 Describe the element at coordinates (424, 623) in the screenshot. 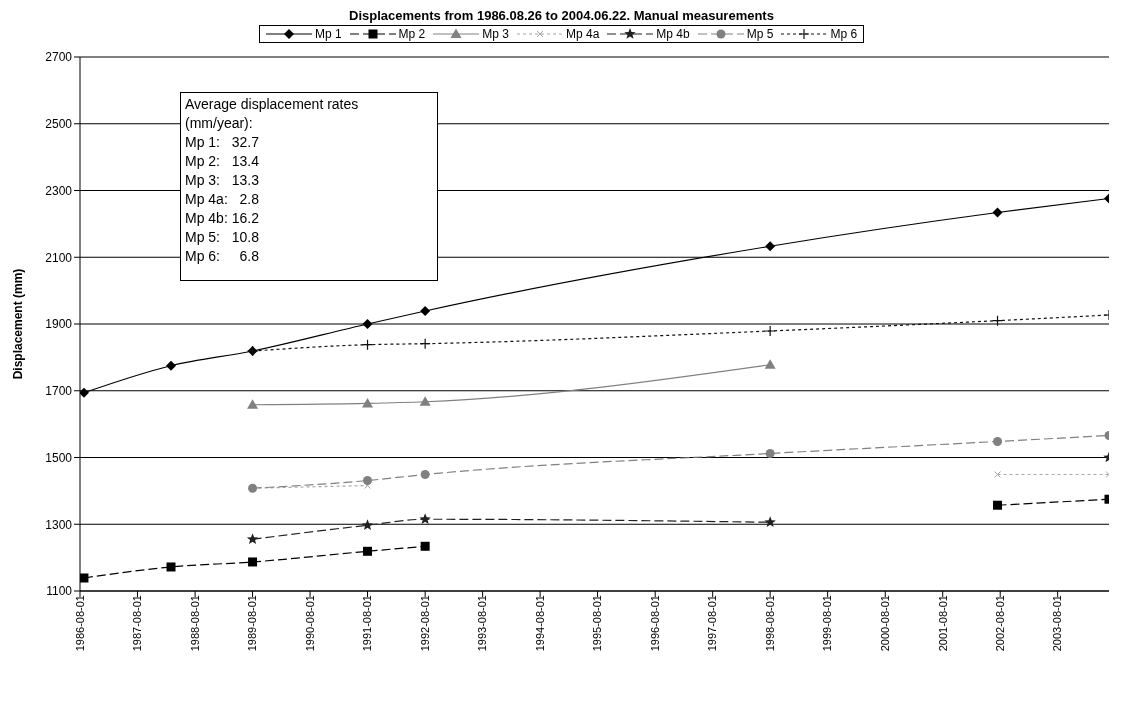

I see `x-tick-label: 1992-08-01` at that location.